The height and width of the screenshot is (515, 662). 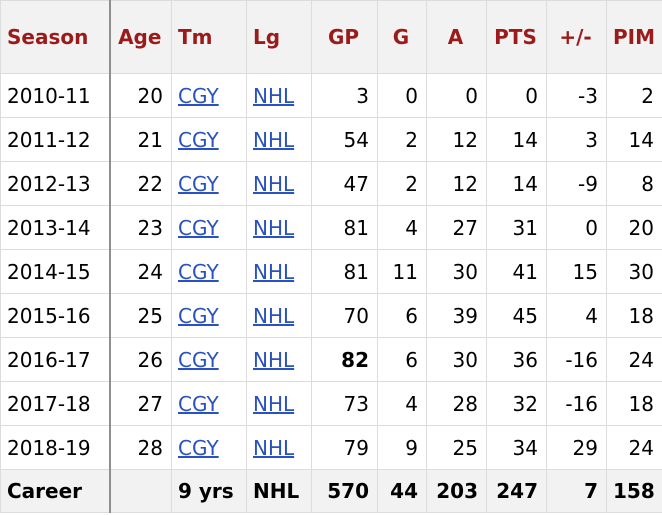 What do you see at coordinates (140, 359) in the screenshot?
I see `age-cell: 26` at bounding box center [140, 359].